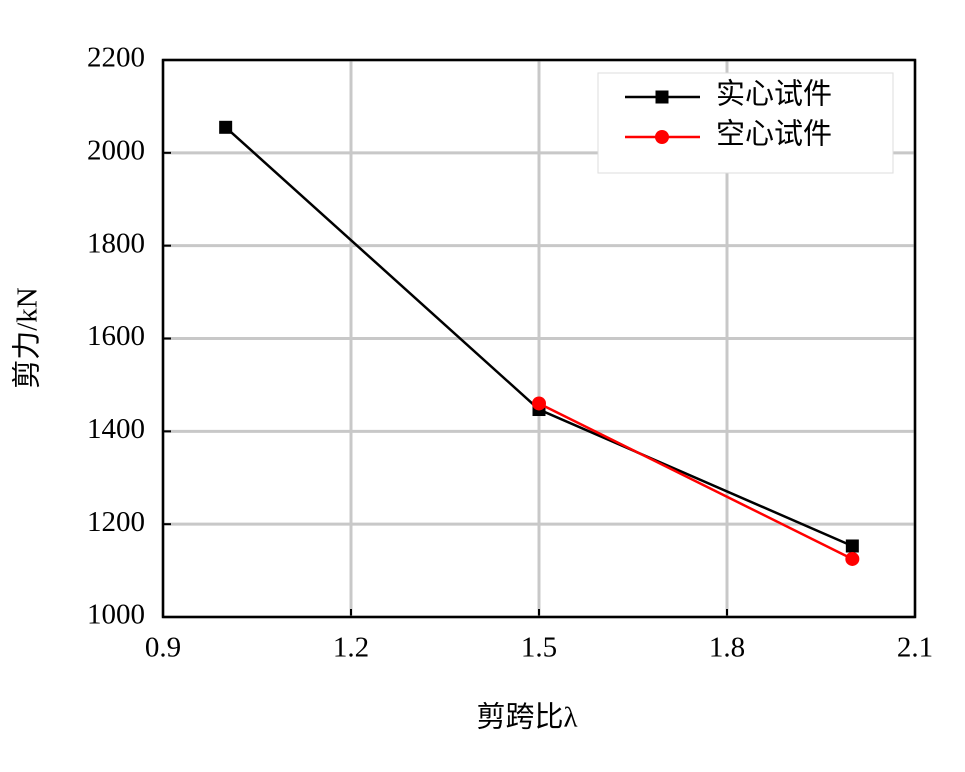 Image resolution: width=965 pixels, height=772 pixels. I want to click on x-axis-title: 剪跨比λ, so click(526, 717).